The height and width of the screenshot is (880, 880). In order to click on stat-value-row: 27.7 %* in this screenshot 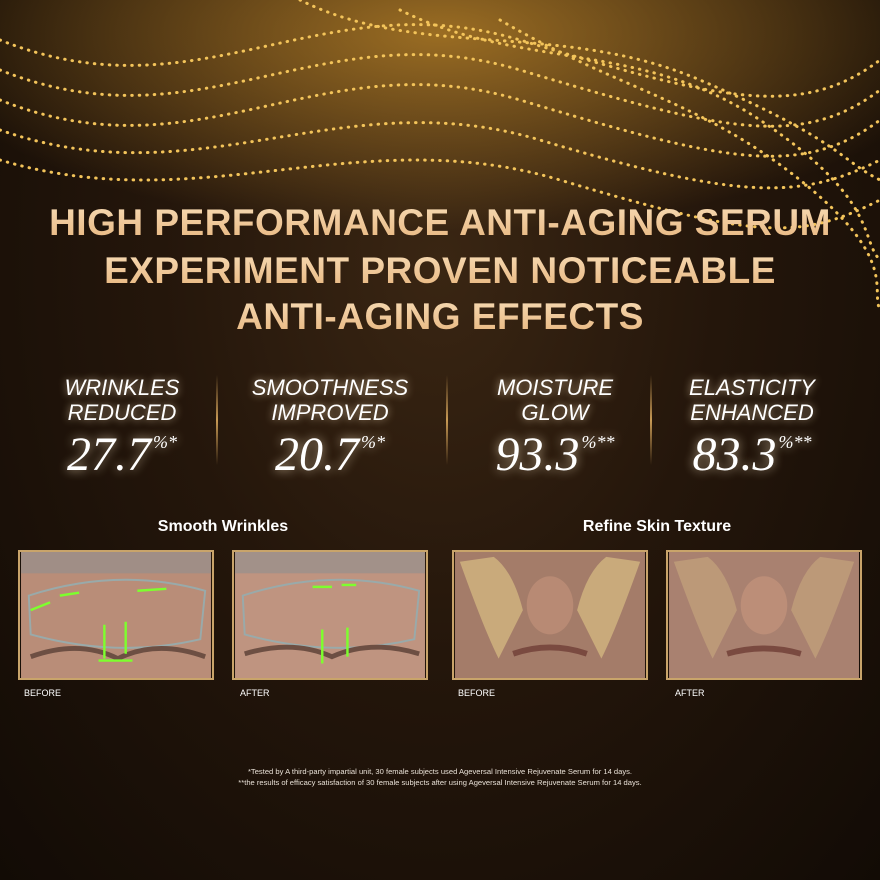, I will do `click(122, 454)`.